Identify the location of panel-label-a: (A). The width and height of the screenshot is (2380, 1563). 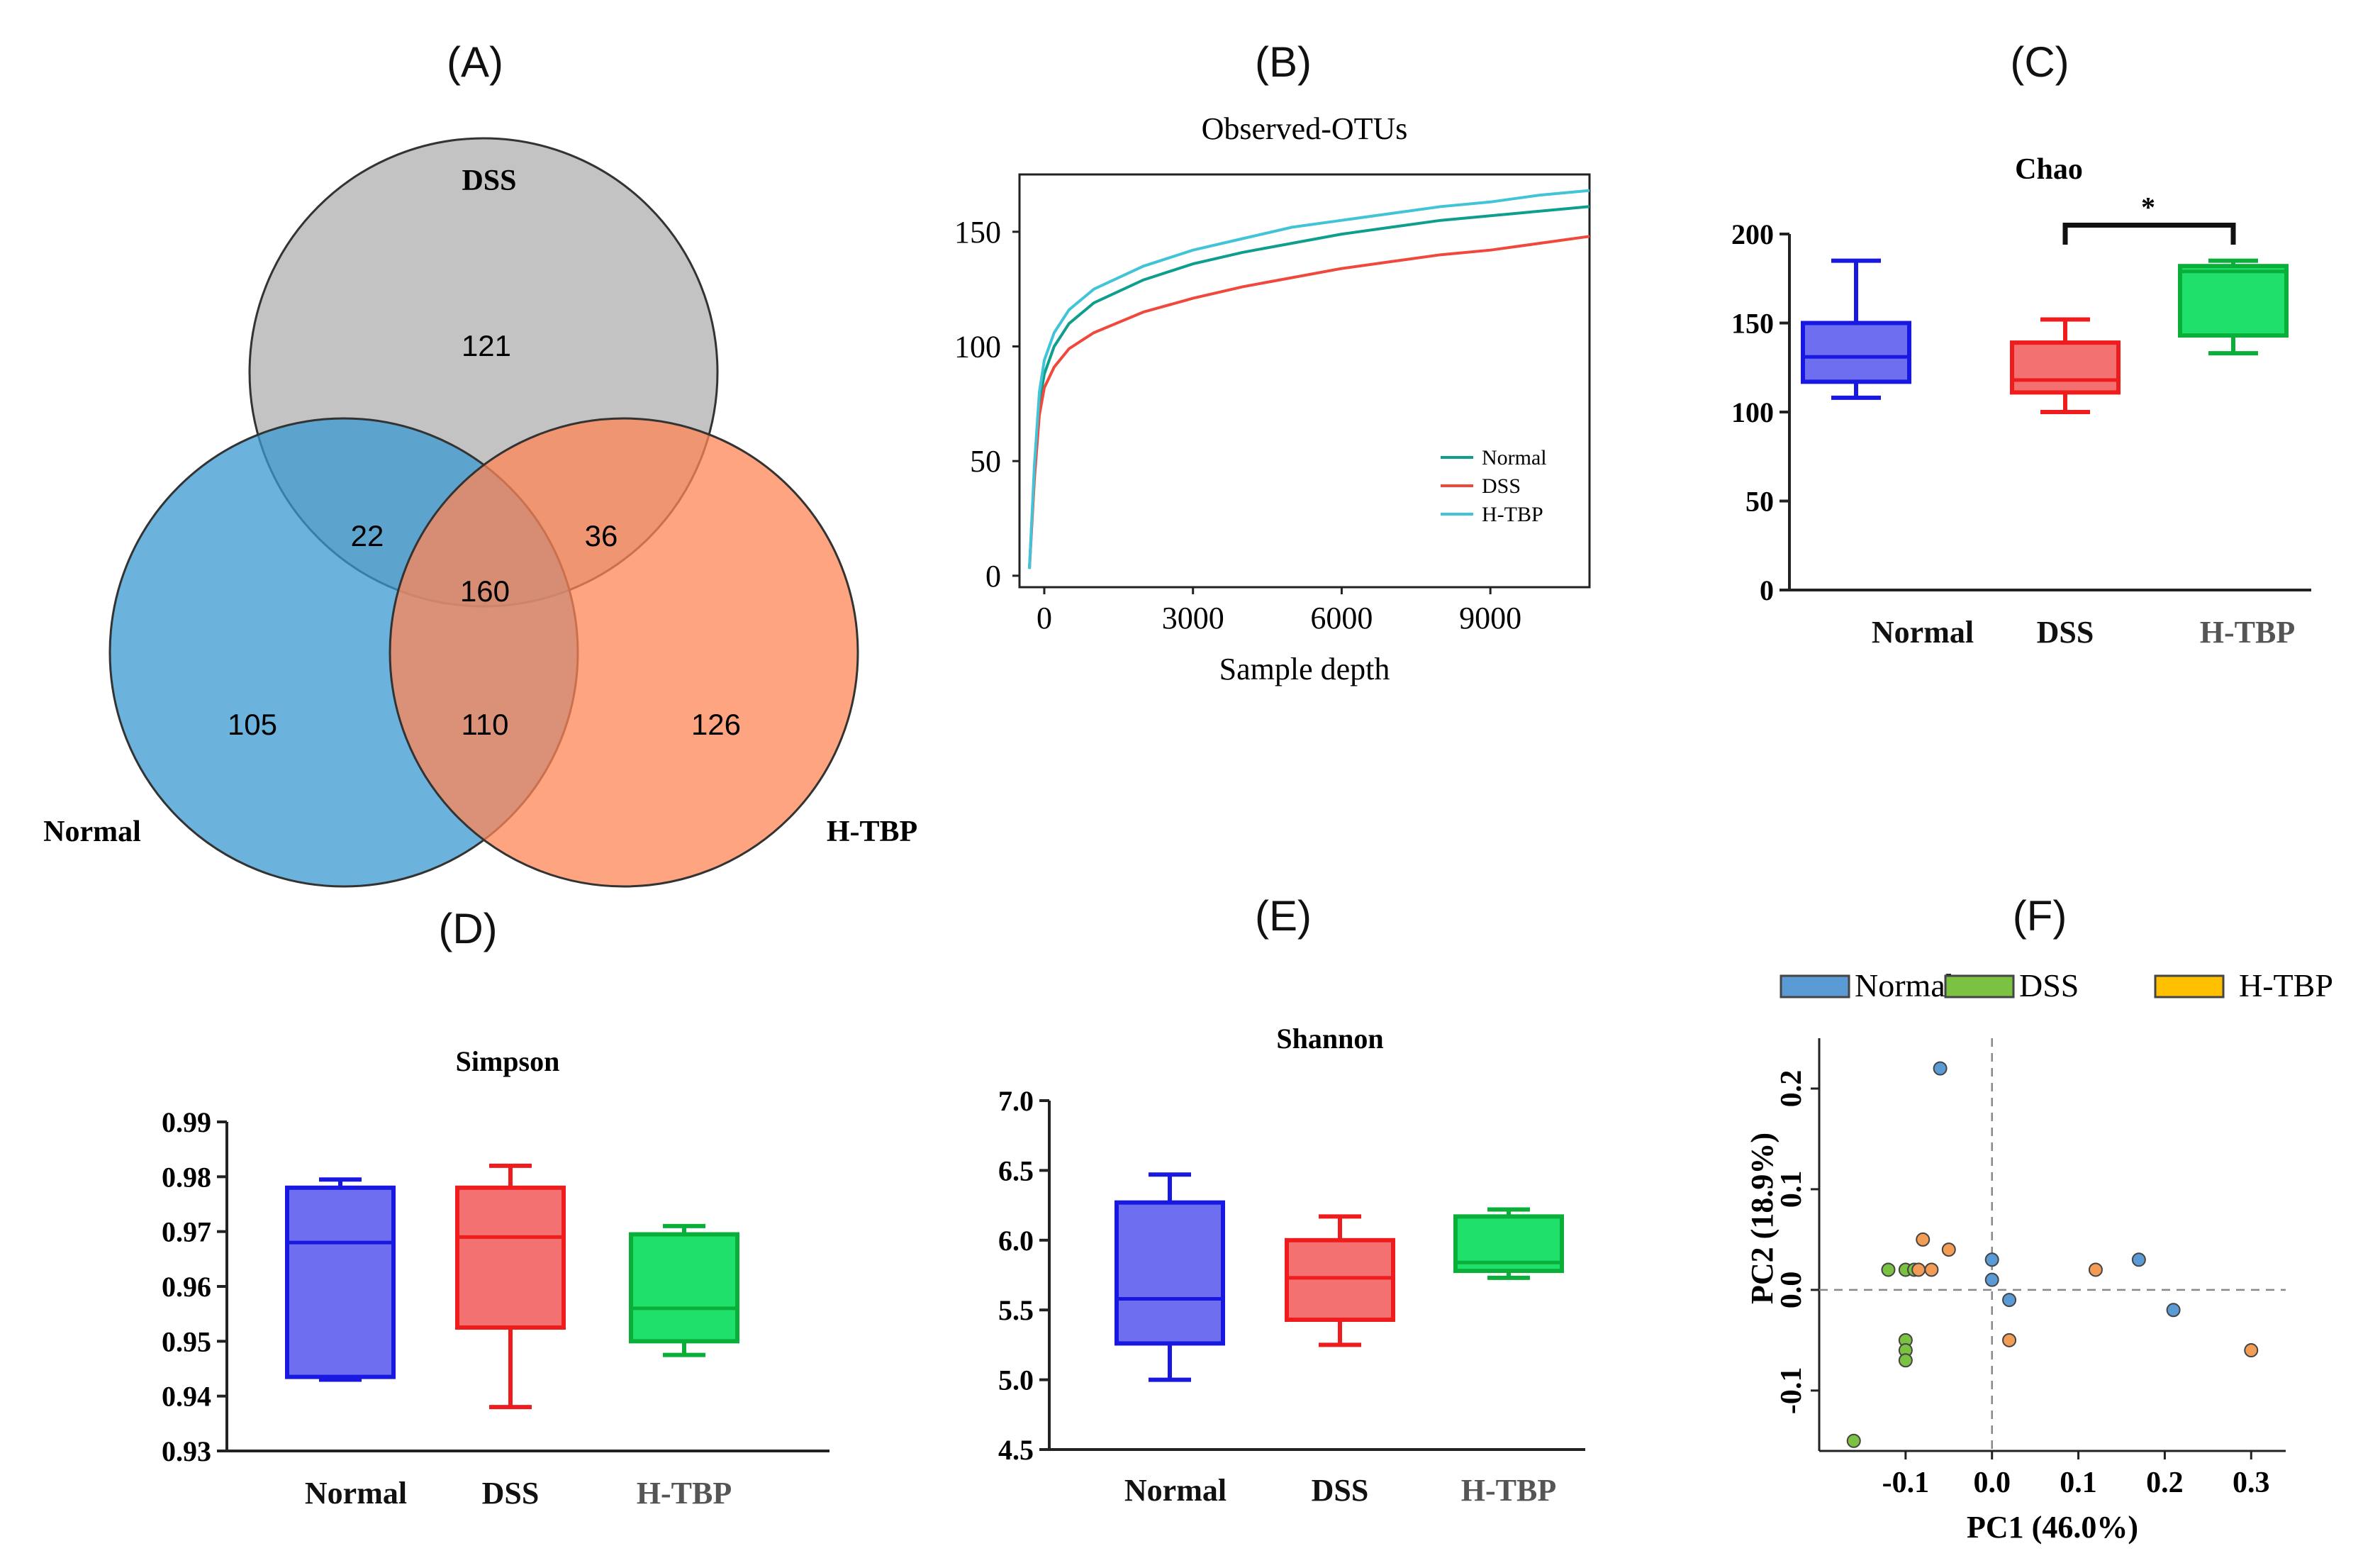
(475, 62).